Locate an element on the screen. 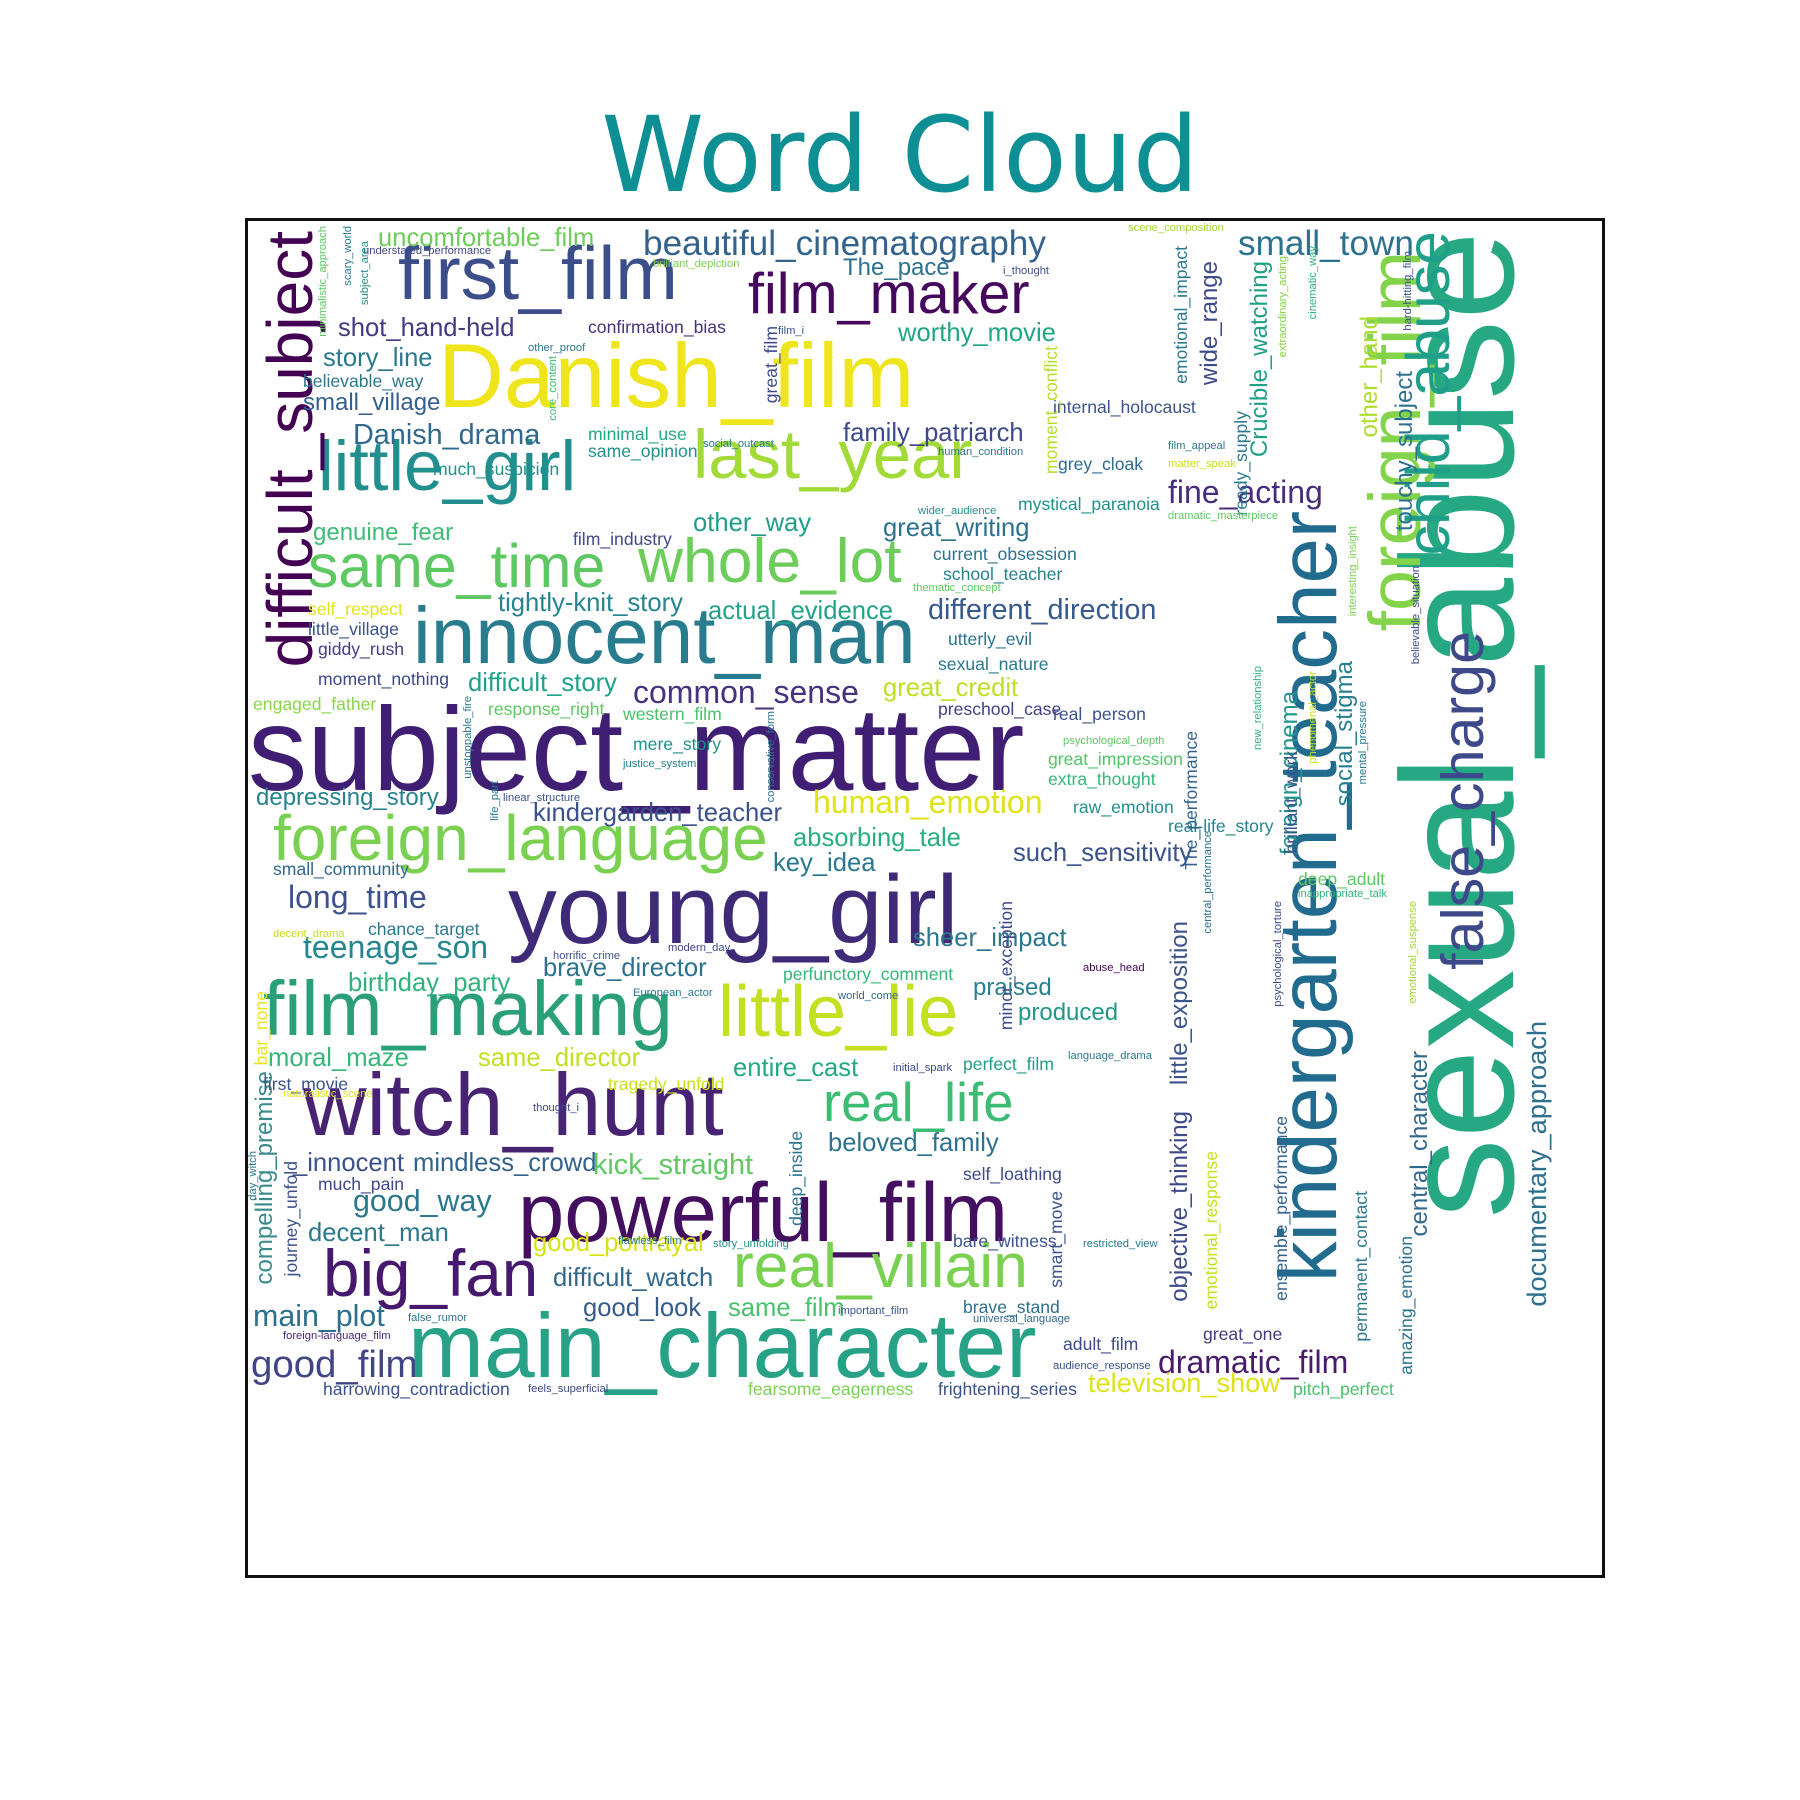  word-great-writing: great_writing is located at coordinates (956, 528).